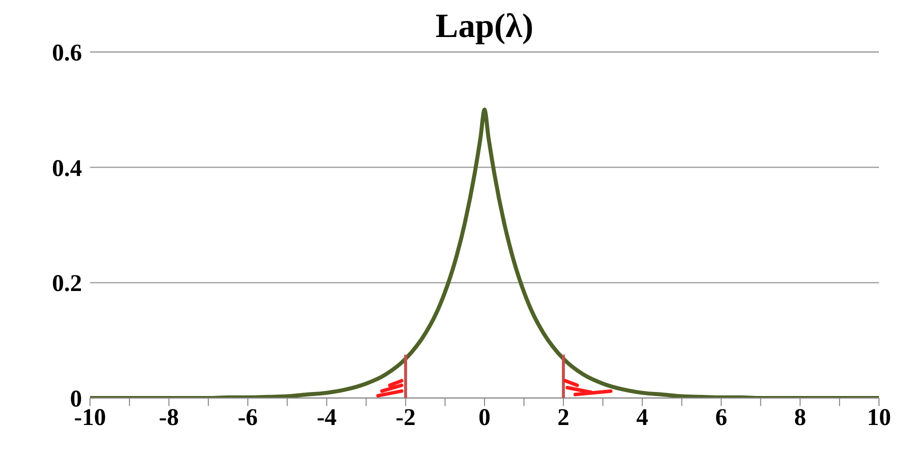 The width and height of the screenshot is (907, 455). Describe the element at coordinates (248, 418) in the screenshot. I see `x-tick-label: -6` at that location.